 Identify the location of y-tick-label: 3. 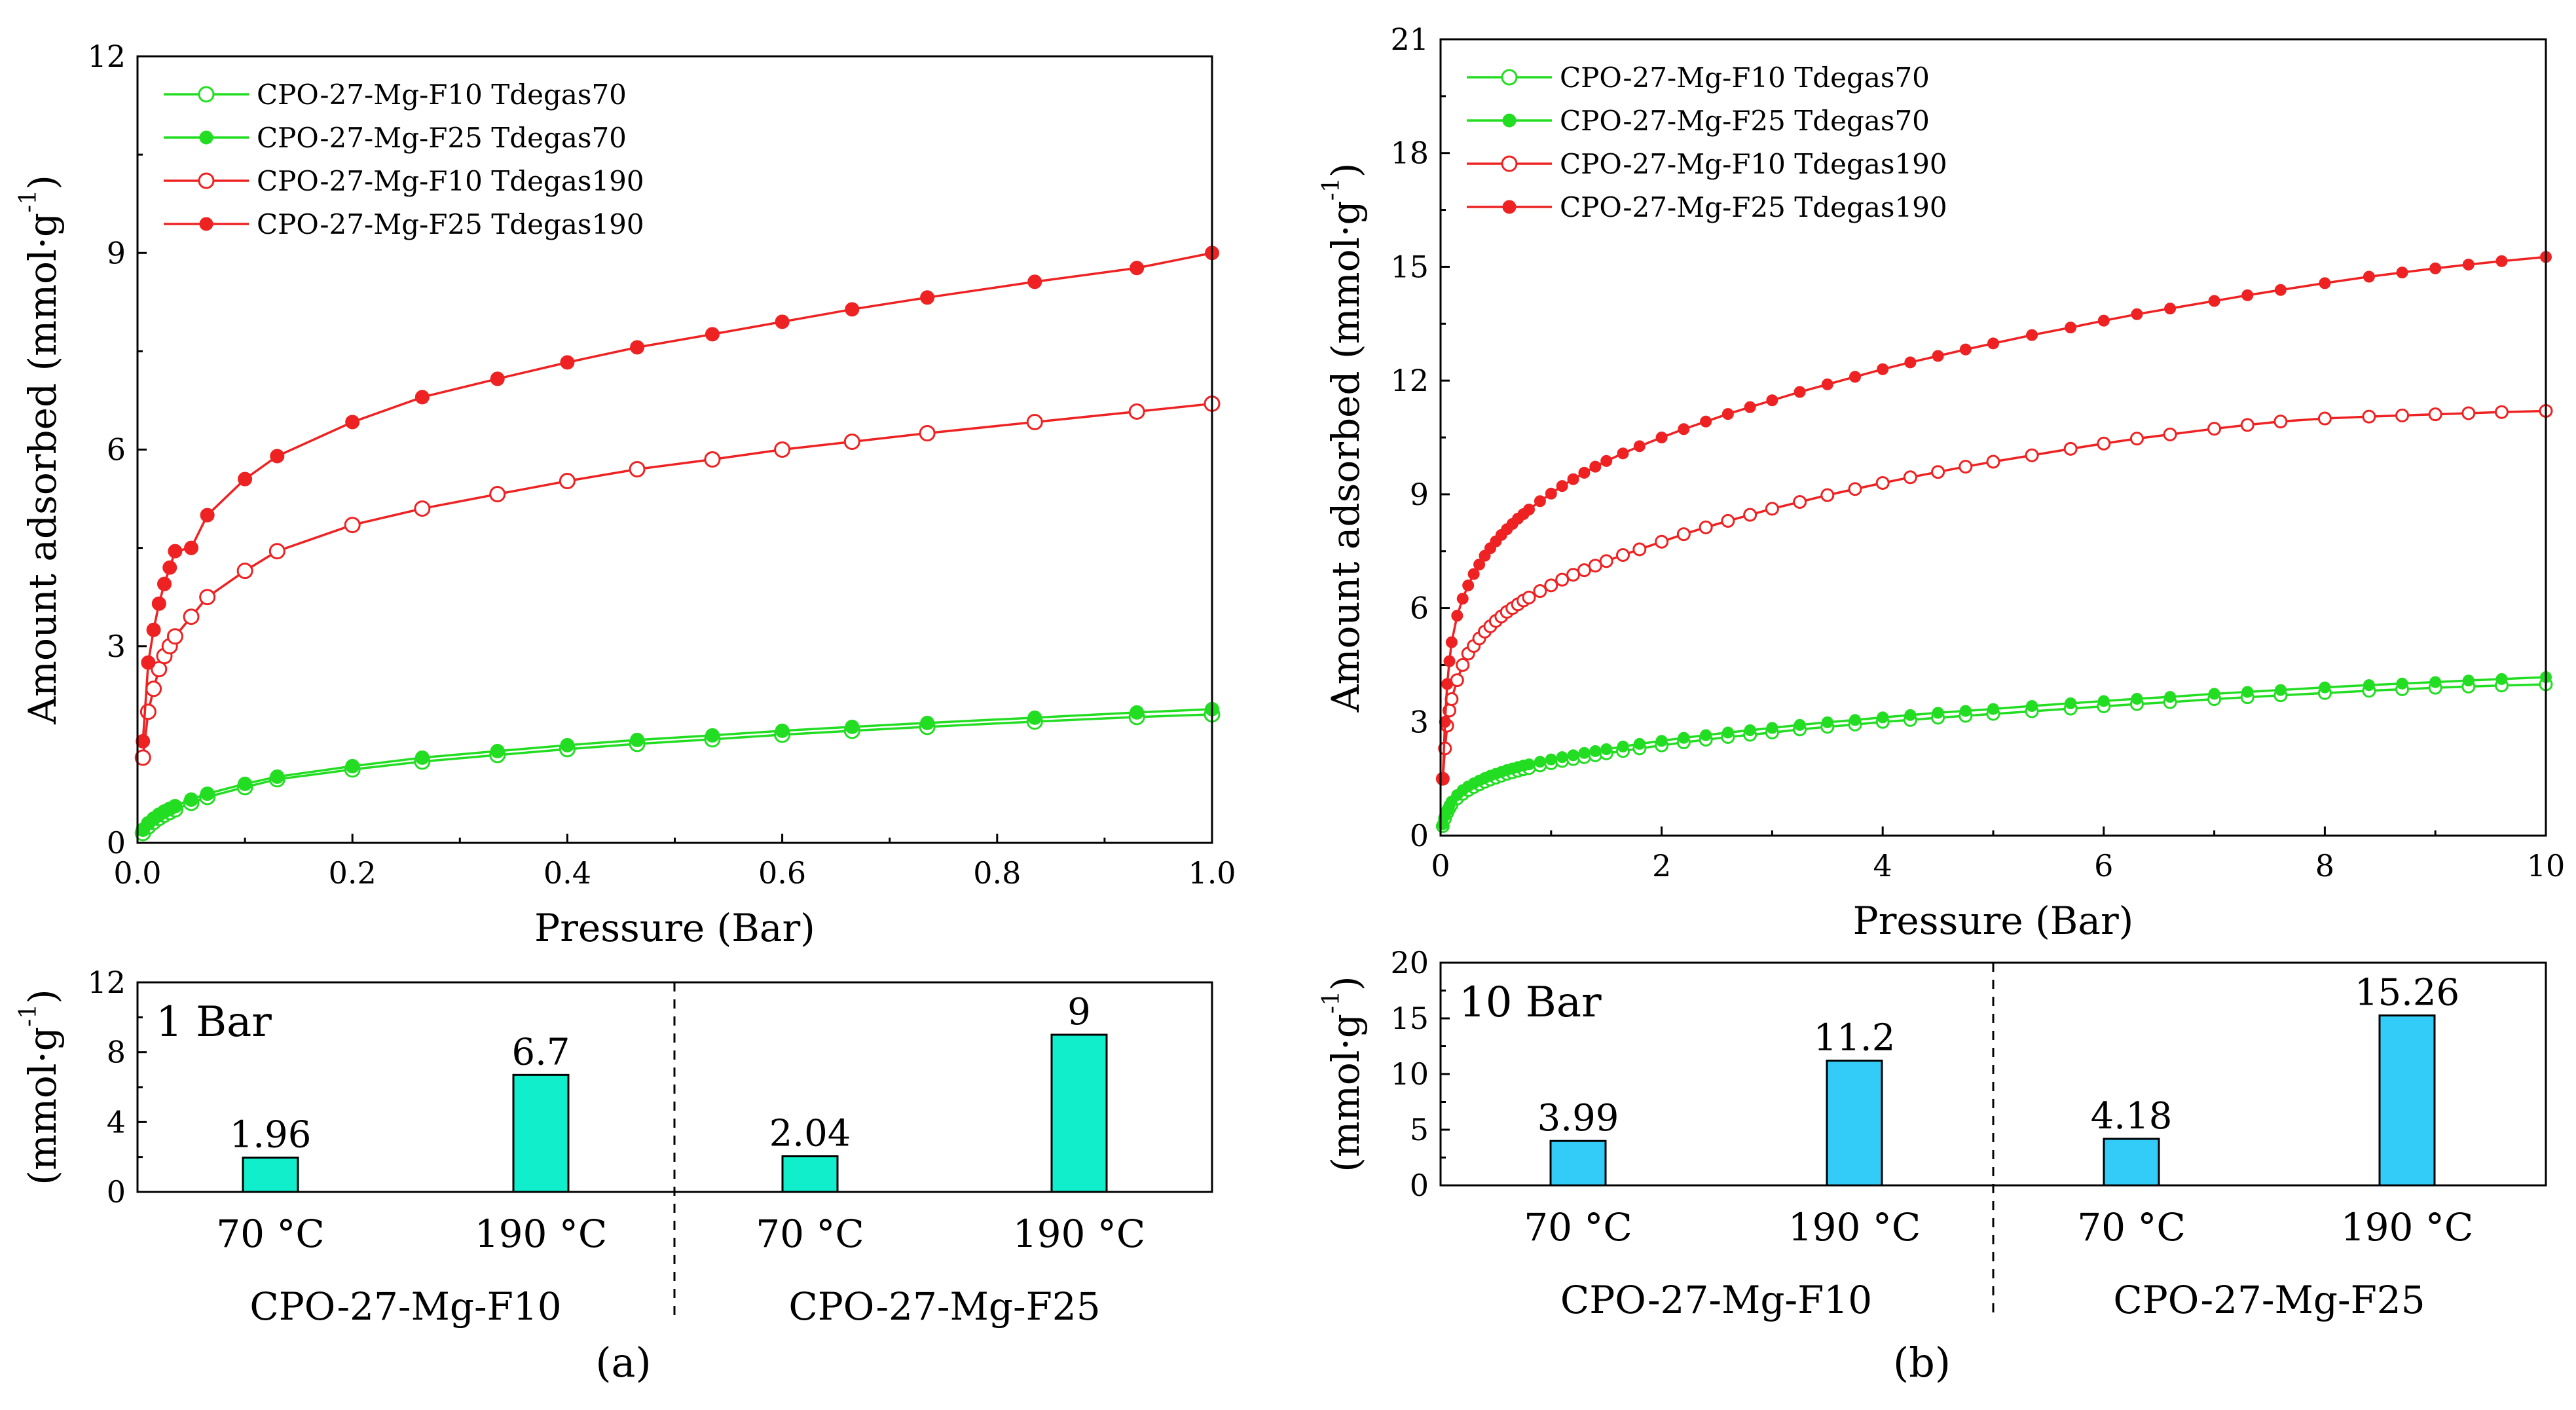
(116, 646).